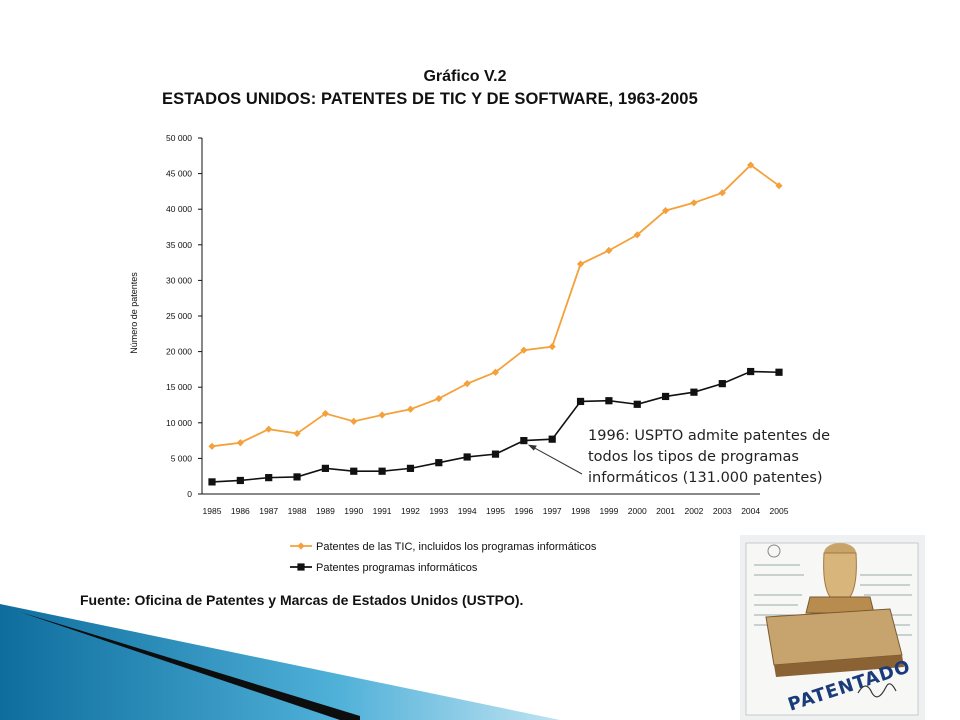 The image size is (960, 720). Describe the element at coordinates (179, 174) in the screenshot. I see `y-tick-label: 45 000` at that location.